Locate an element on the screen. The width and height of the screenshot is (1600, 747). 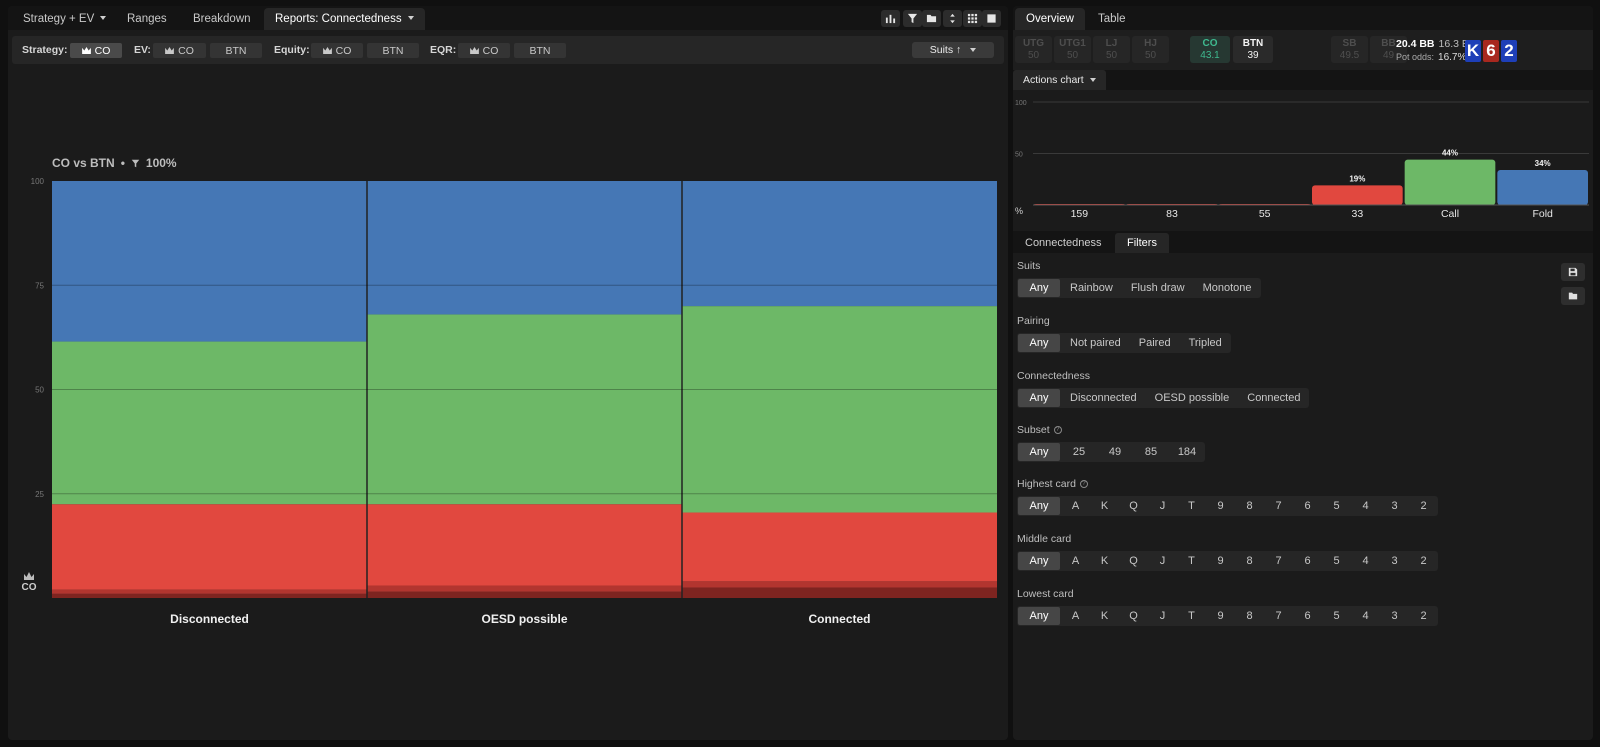
subset-option-184: 184 is located at coordinates (1187, 452).